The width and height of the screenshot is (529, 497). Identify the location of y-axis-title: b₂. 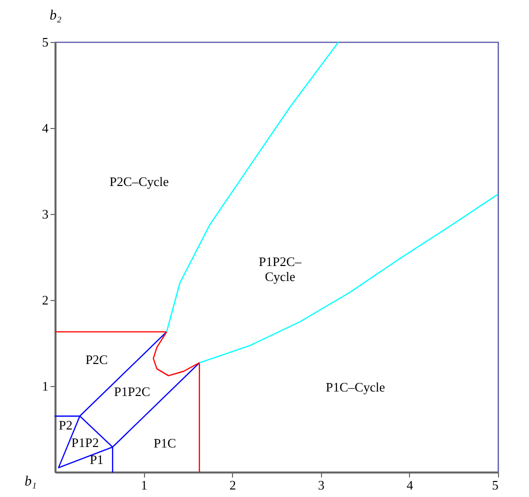
(56, 16).